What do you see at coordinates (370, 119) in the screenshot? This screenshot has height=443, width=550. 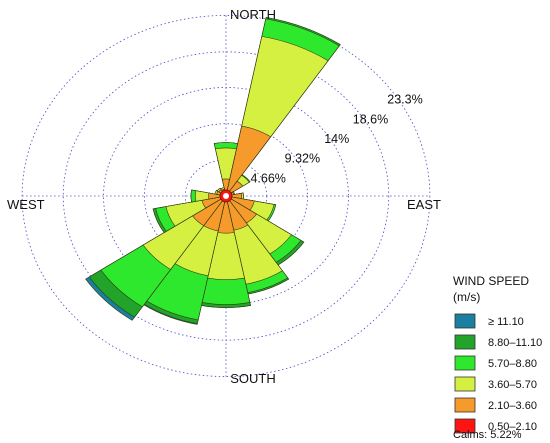 I see `ring-label-4: 18.6%` at bounding box center [370, 119].